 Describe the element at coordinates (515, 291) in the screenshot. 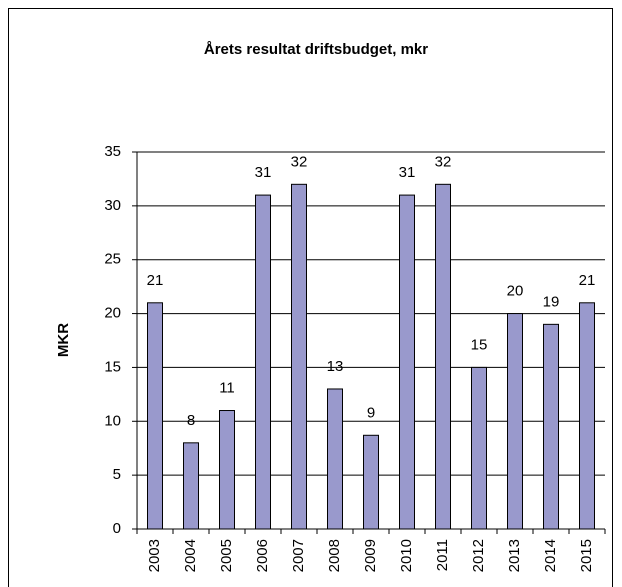

I see `data-label: 20` at that location.